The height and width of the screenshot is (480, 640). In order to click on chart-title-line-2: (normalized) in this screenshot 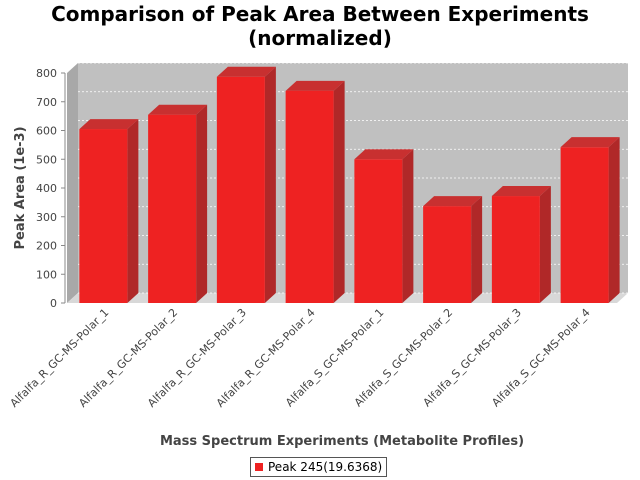, I will do `click(320, 38)`.